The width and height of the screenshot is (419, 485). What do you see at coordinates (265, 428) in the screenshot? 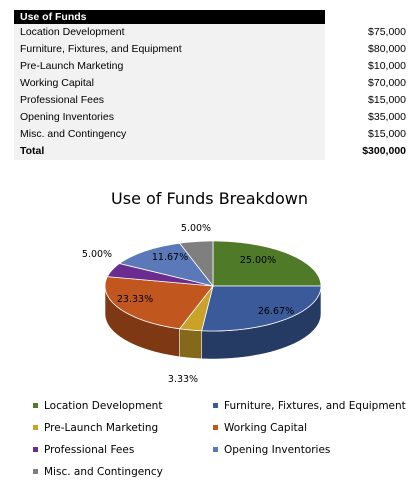
I see `legend-label: Working Capital` at bounding box center [265, 428].